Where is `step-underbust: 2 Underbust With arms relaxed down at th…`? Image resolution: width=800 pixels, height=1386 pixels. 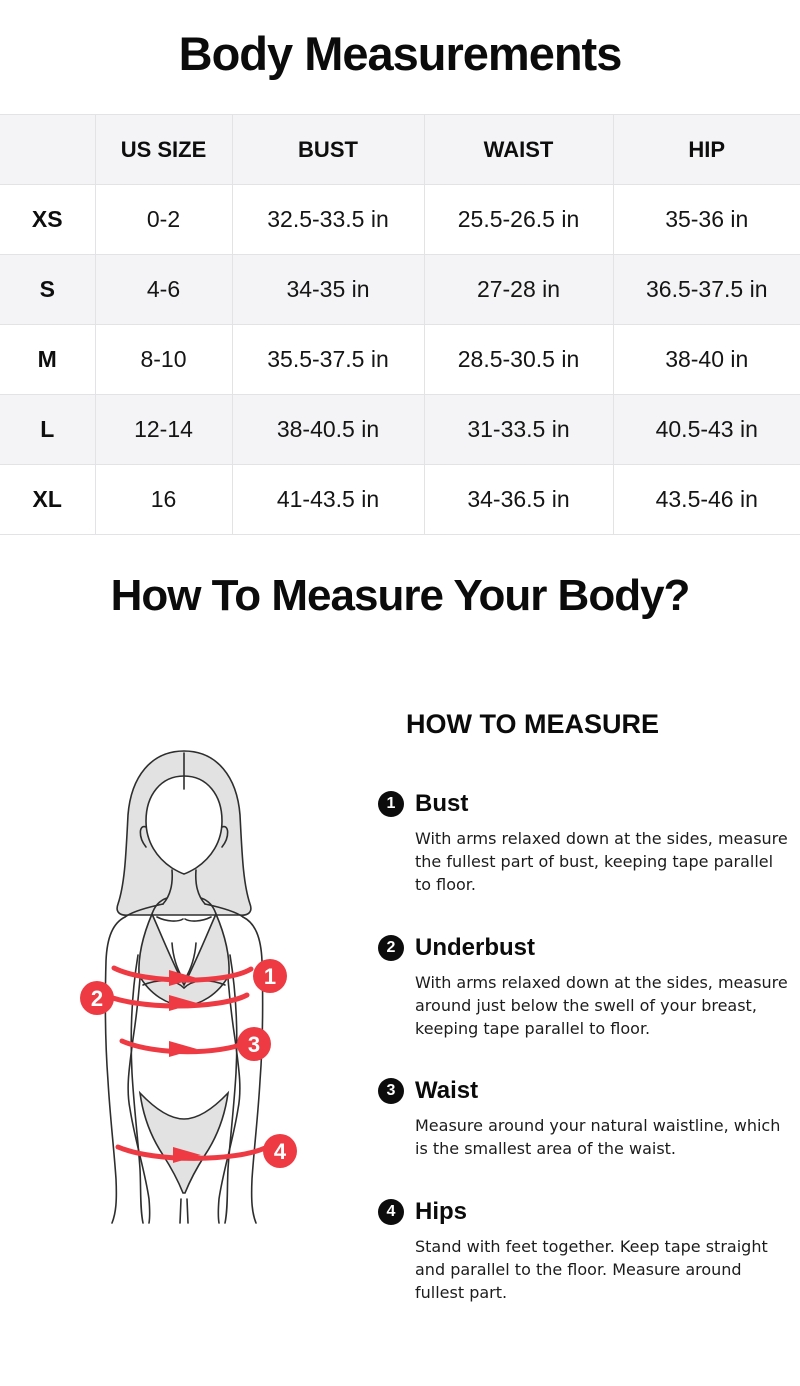 step-underbust: 2 Underbust With arms relaxed down at th… is located at coordinates (583, 987).